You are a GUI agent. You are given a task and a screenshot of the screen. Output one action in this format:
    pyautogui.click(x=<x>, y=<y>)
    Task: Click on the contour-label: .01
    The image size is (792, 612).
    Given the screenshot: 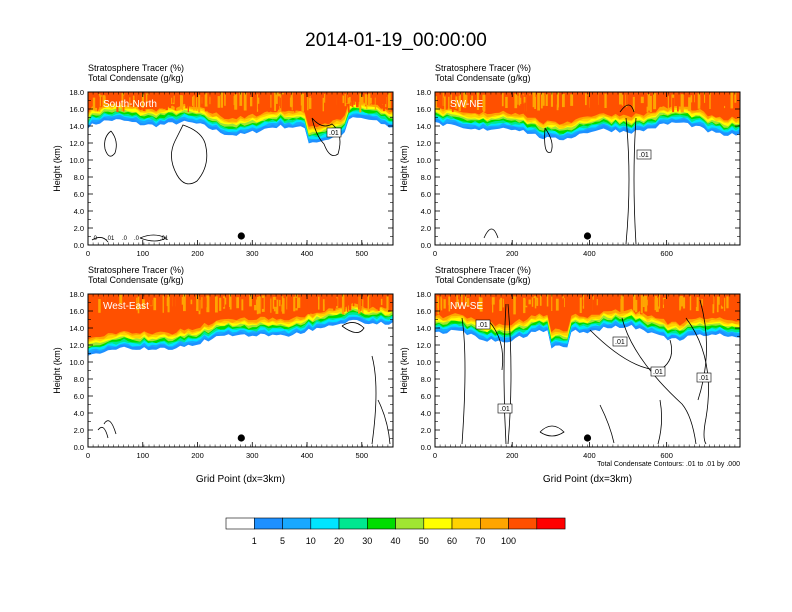 What is the action you would take?
    pyautogui.click(x=704, y=377)
    